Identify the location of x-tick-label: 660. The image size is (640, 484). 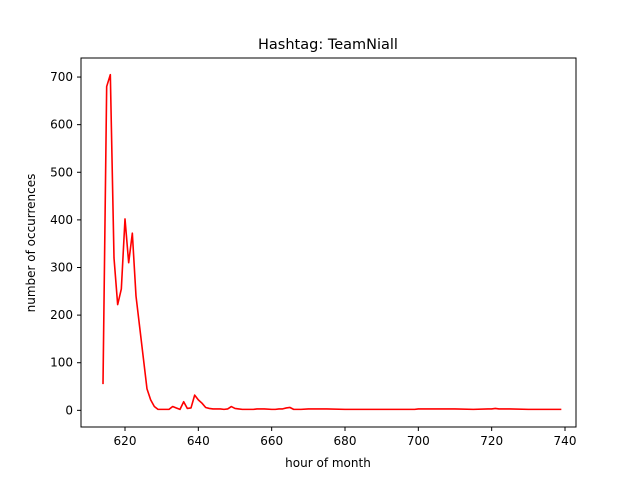
(271, 441).